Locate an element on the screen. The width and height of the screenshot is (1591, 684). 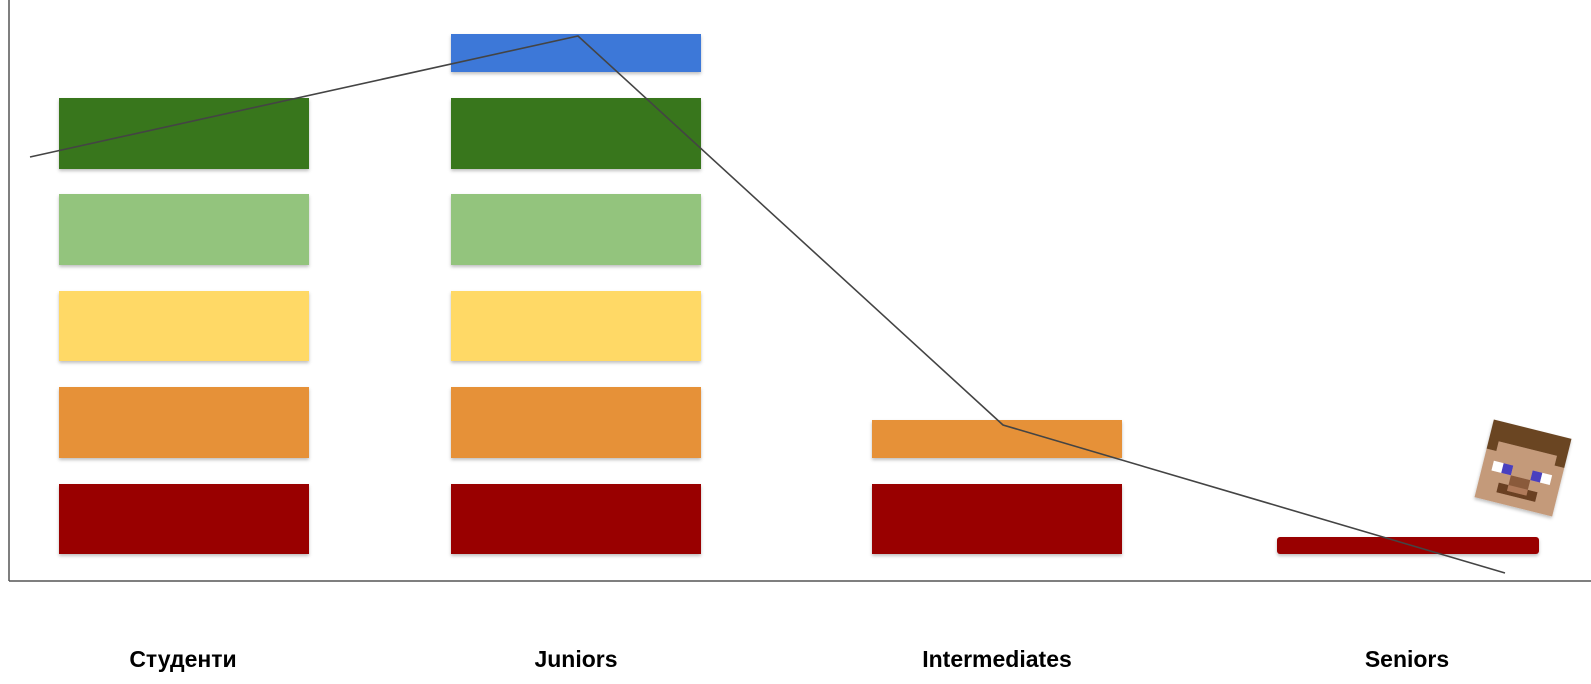
column-label-intermediates: Intermediates is located at coordinates (997, 659).